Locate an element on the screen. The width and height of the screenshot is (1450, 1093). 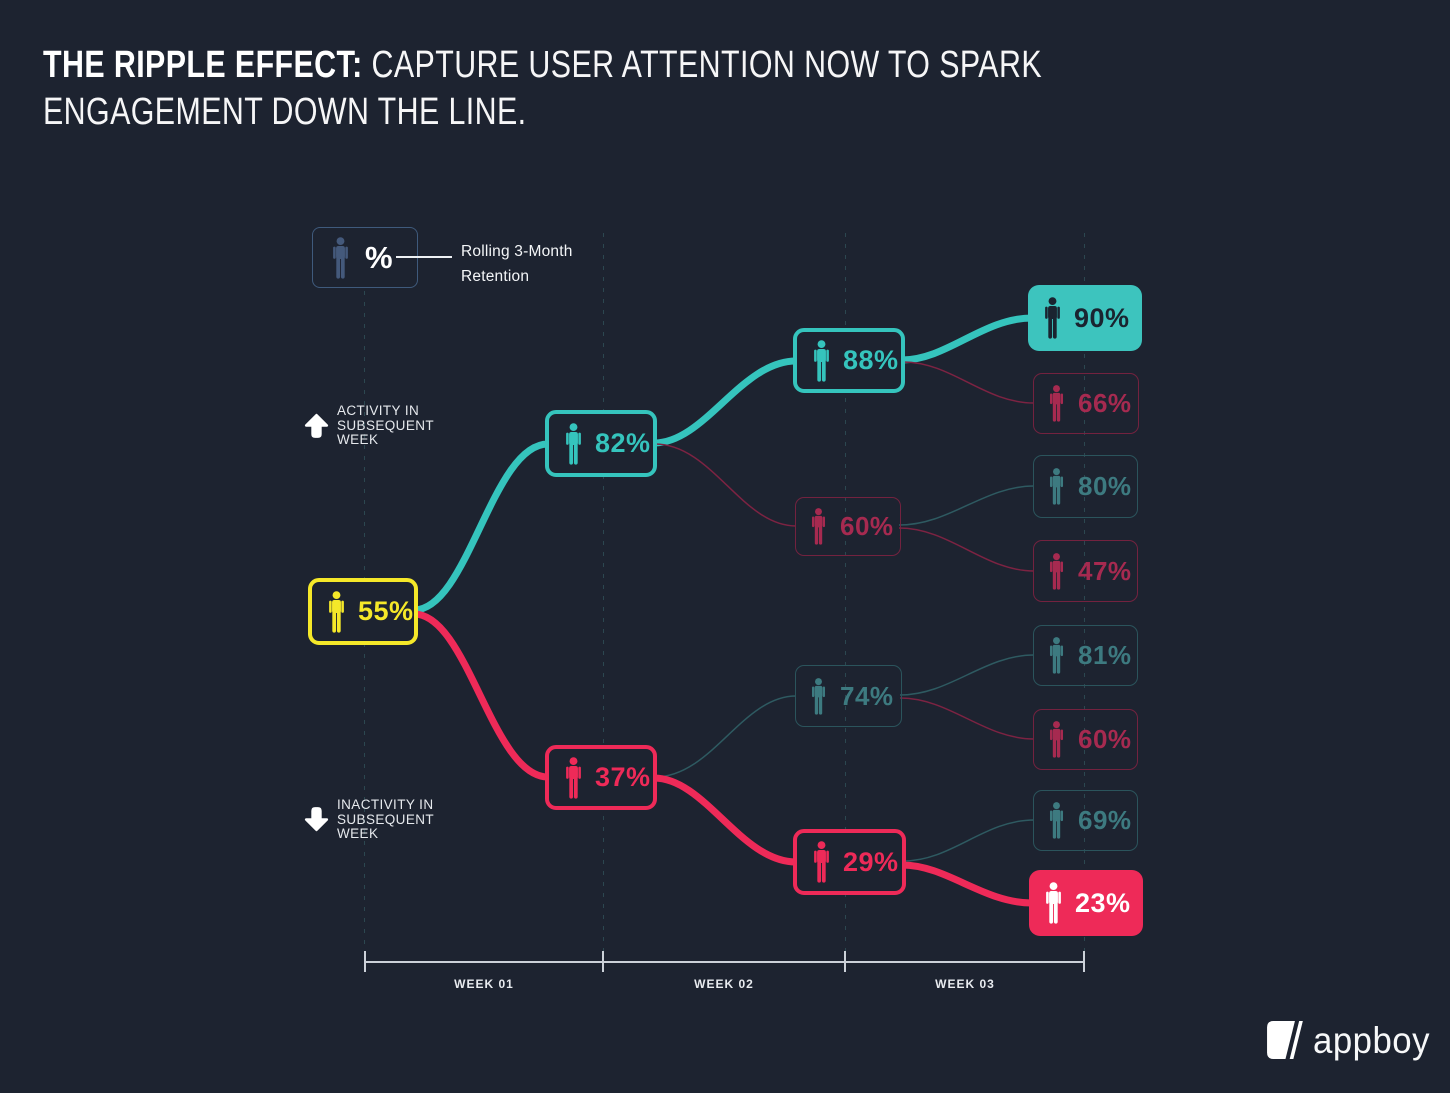
node-week1-active-82: 82% is located at coordinates (601, 443).